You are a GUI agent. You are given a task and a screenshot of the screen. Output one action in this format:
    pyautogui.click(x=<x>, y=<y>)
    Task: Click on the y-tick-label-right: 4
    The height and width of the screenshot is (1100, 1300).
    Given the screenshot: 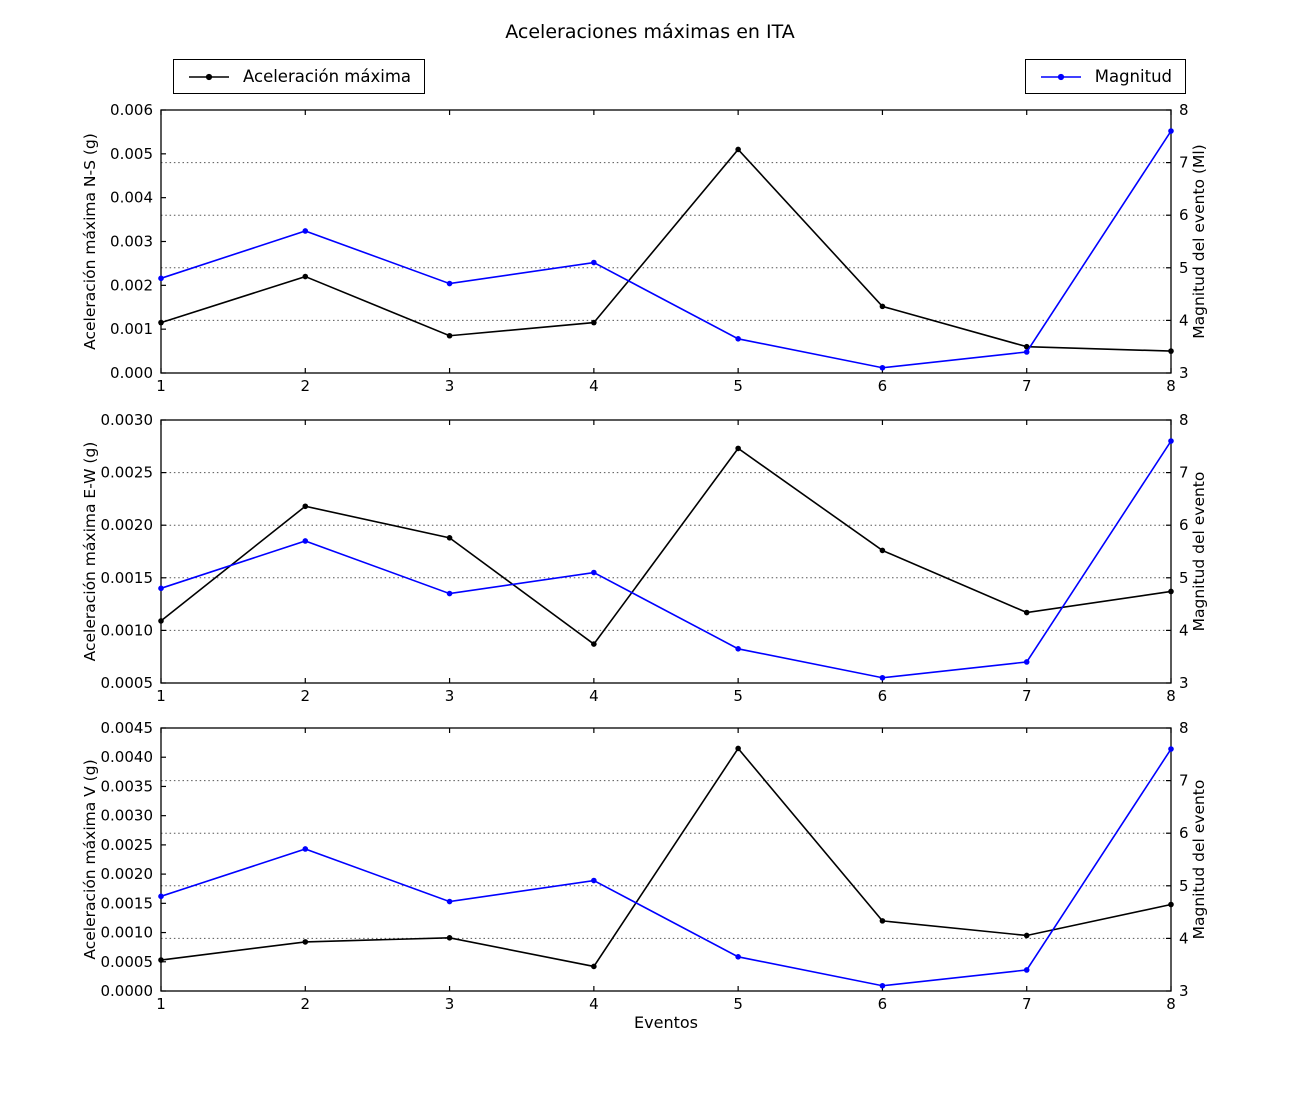 What is the action you would take?
    pyautogui.click(x=1184, y=938)
    